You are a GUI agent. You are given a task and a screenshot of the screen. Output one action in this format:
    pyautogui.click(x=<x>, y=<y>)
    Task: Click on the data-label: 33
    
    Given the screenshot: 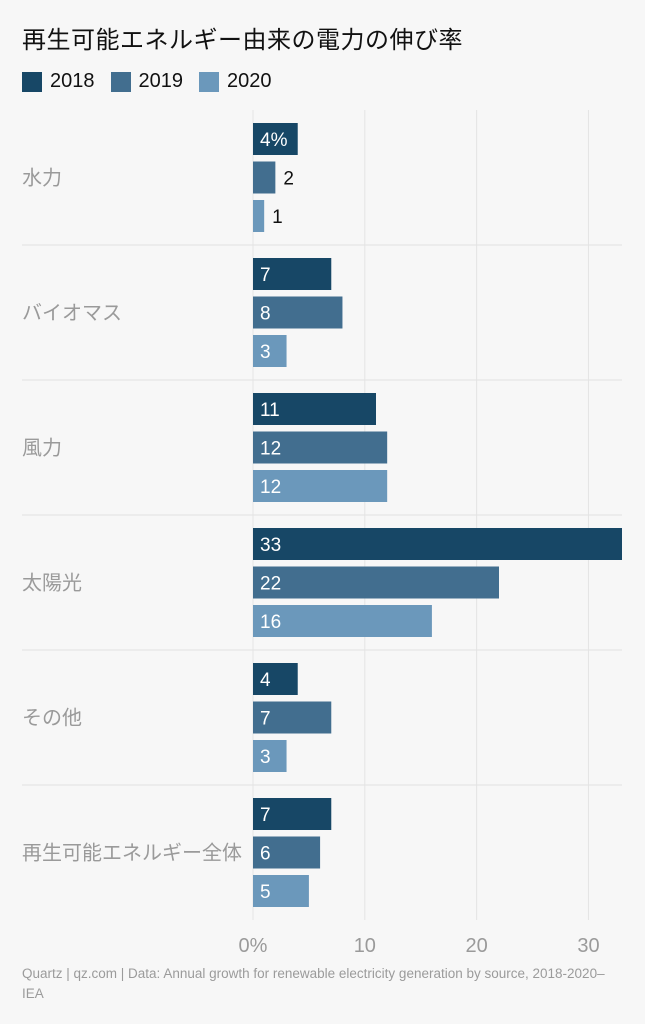 What is the action you would take?
    pyautogui.click(x=270, y=545)
    